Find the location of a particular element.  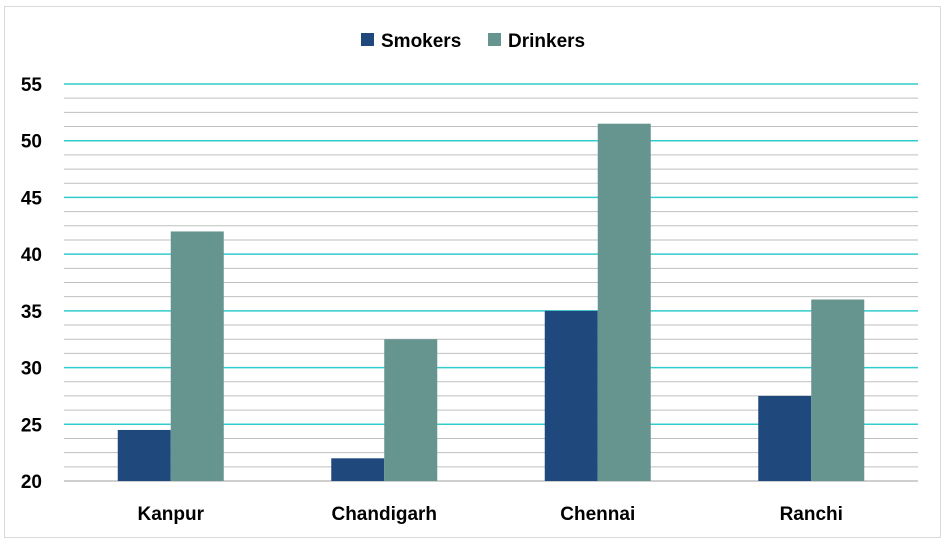

bar-smokers-chennai is located at coordinates (571, 395).